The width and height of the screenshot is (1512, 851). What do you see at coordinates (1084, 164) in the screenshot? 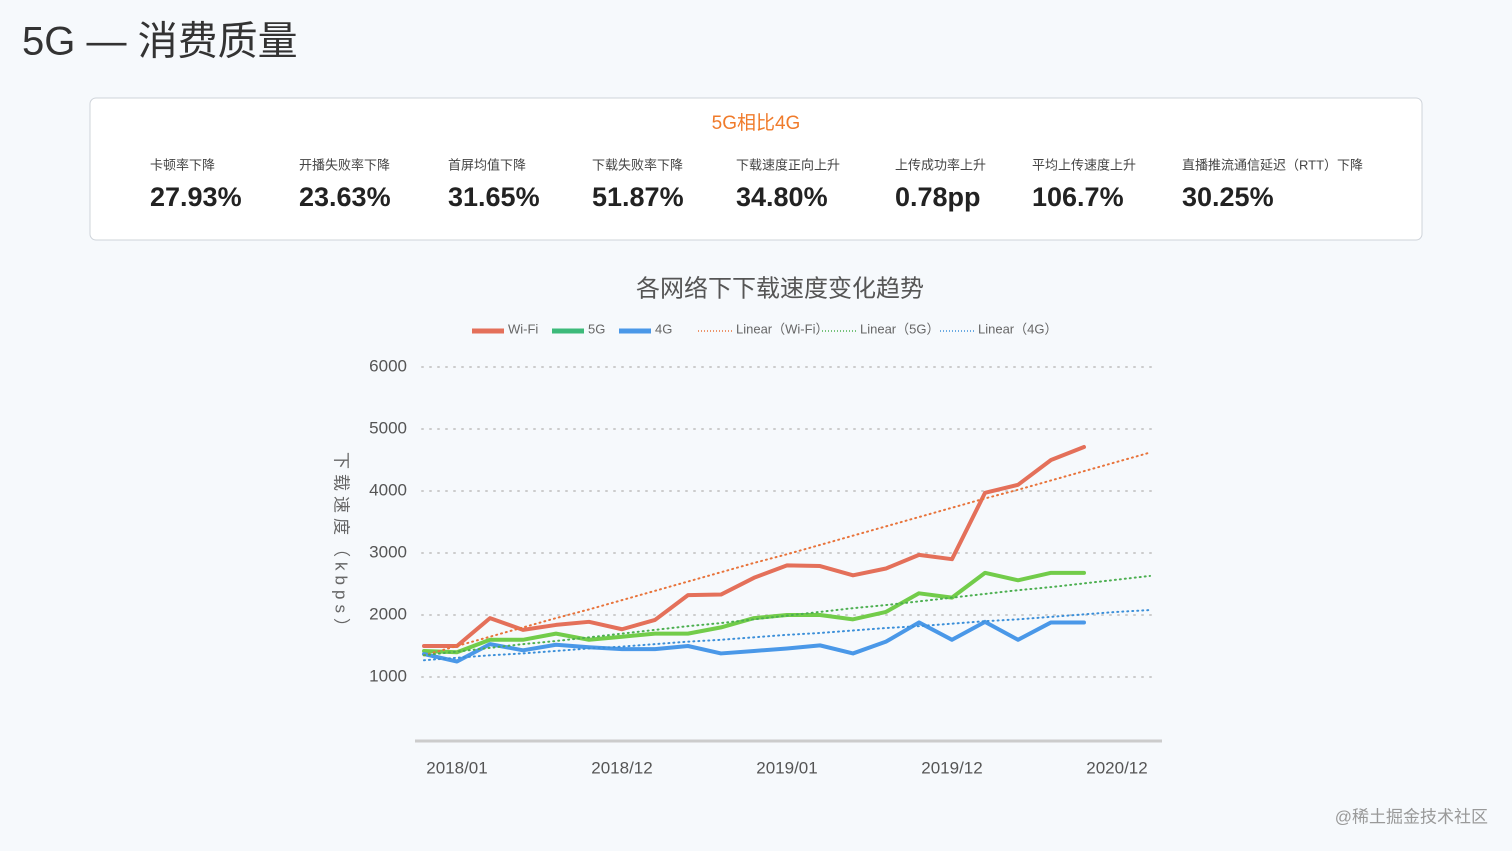
I see `stat-label: 平均上传速度上升` at bounding box center [1084, 164].